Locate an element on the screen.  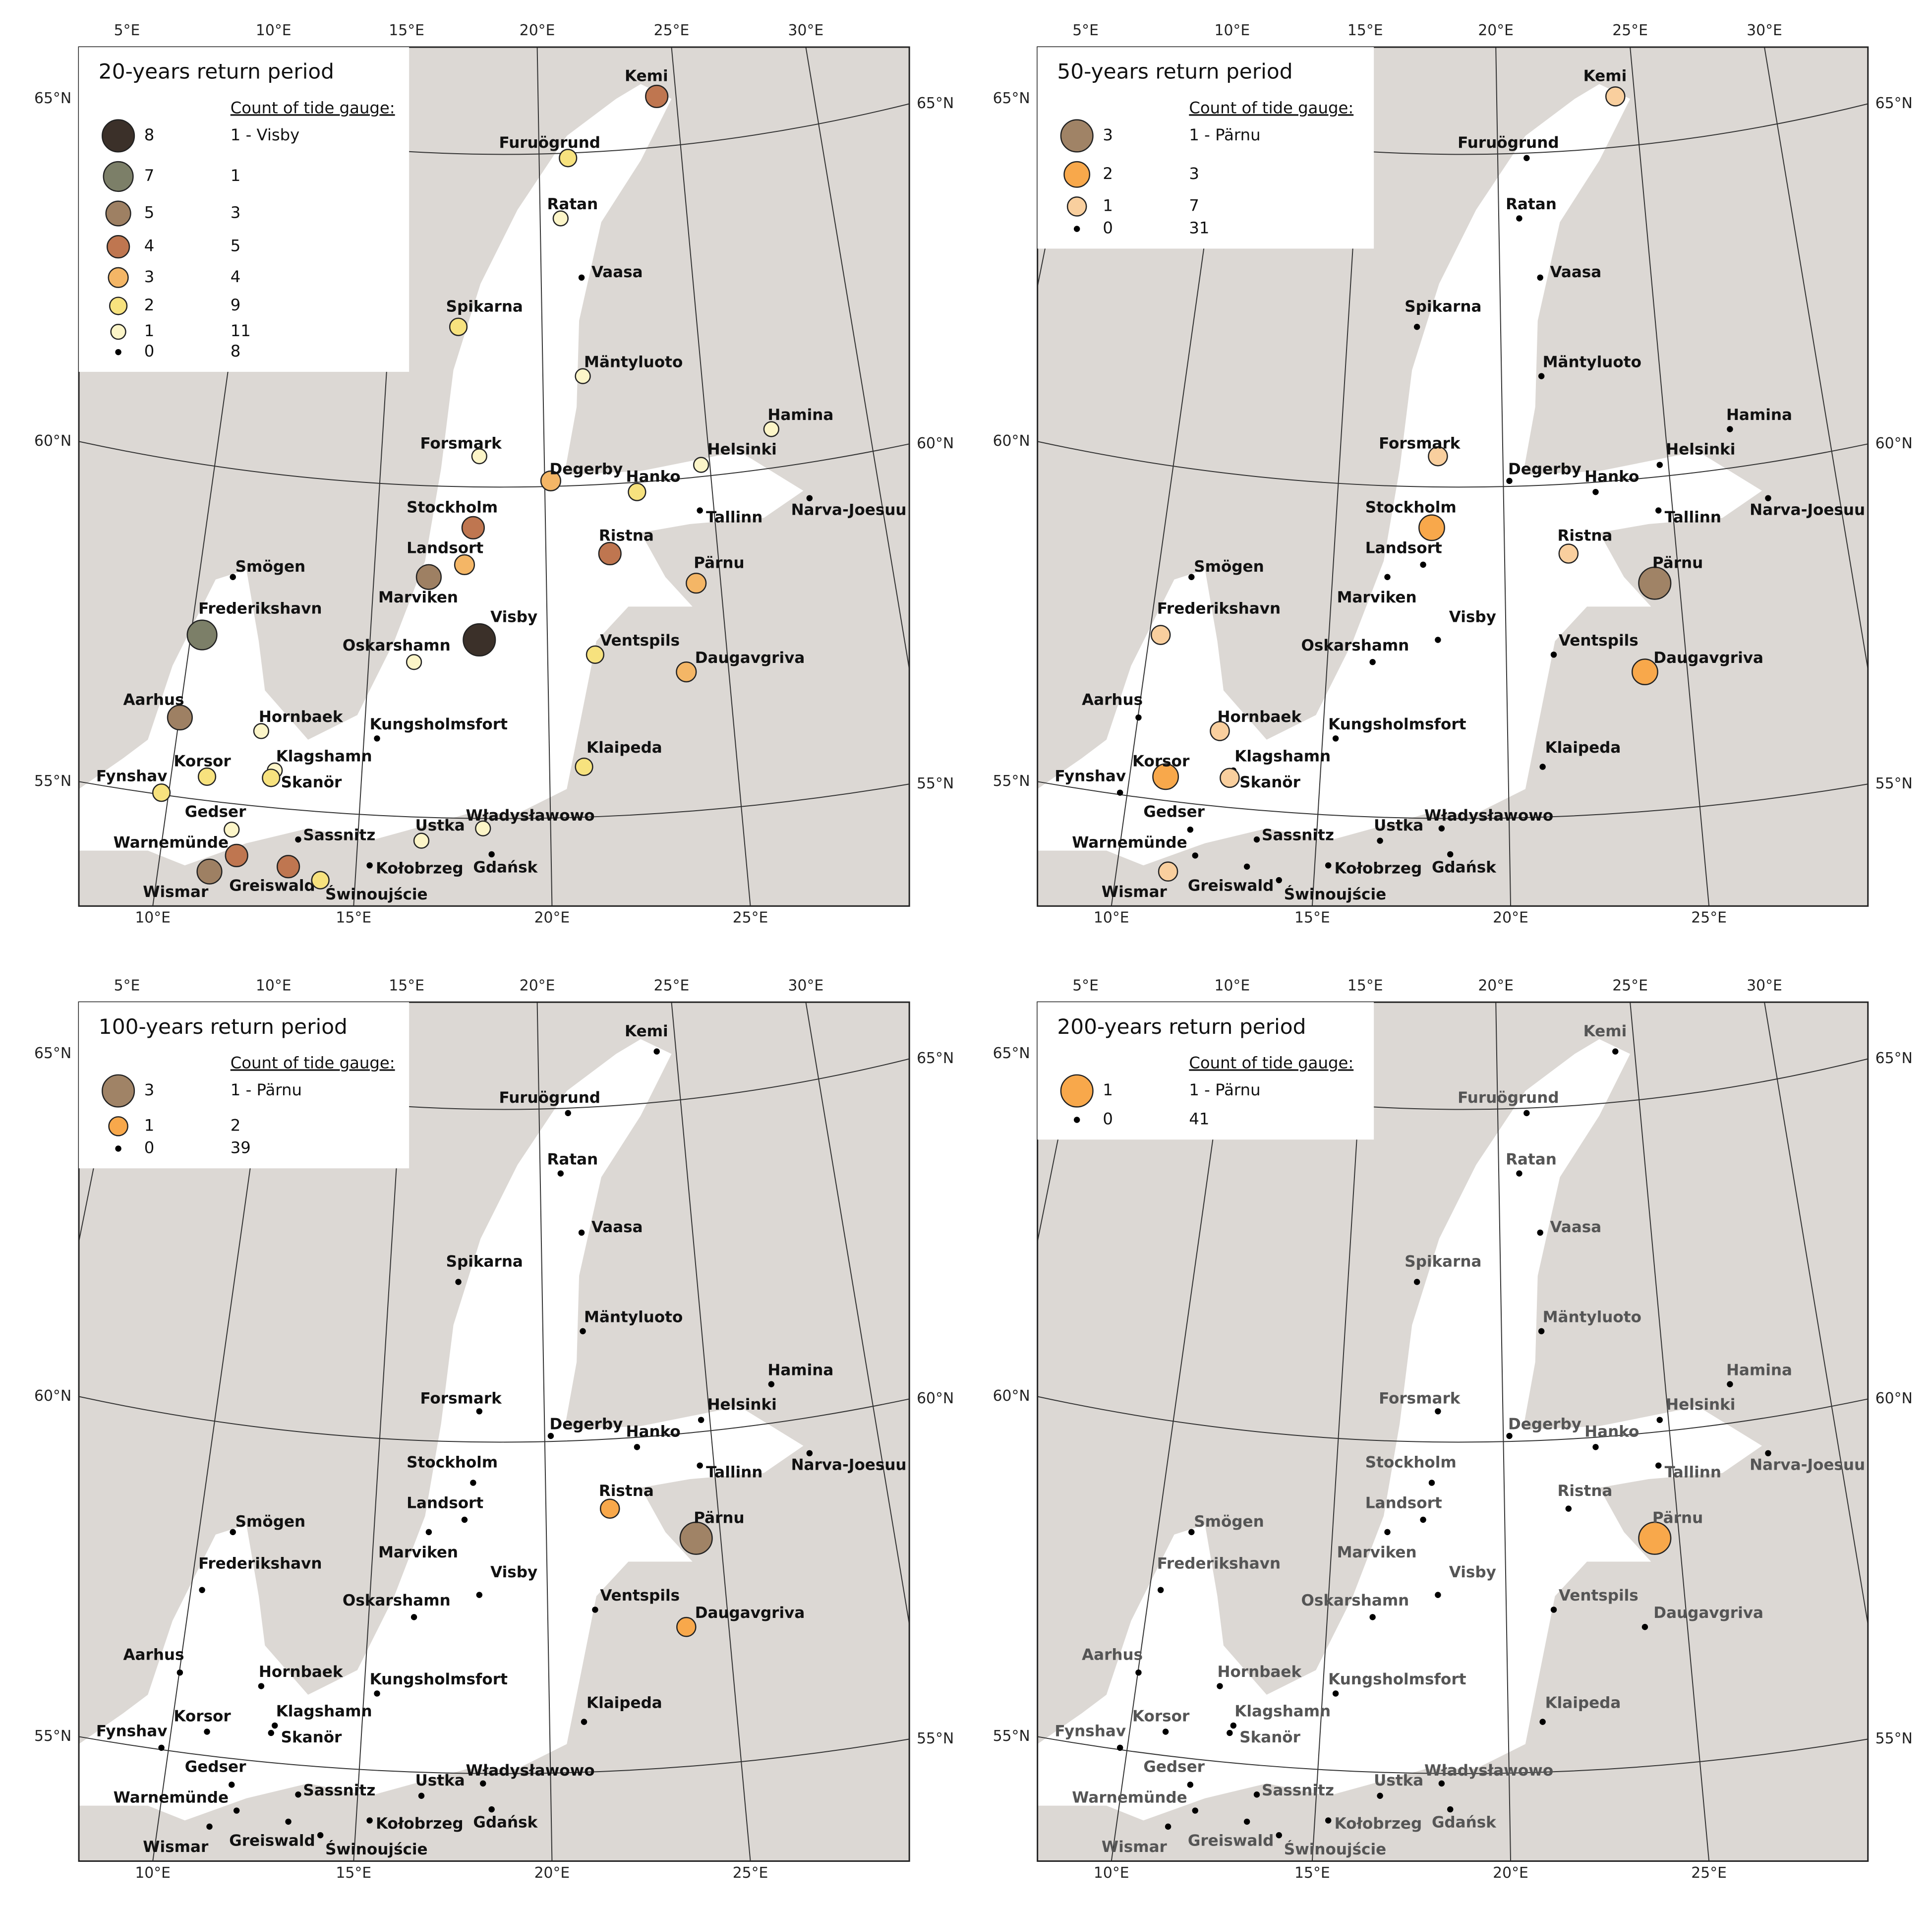
lon-label: 30°E is located at coordinates (1764, 30).